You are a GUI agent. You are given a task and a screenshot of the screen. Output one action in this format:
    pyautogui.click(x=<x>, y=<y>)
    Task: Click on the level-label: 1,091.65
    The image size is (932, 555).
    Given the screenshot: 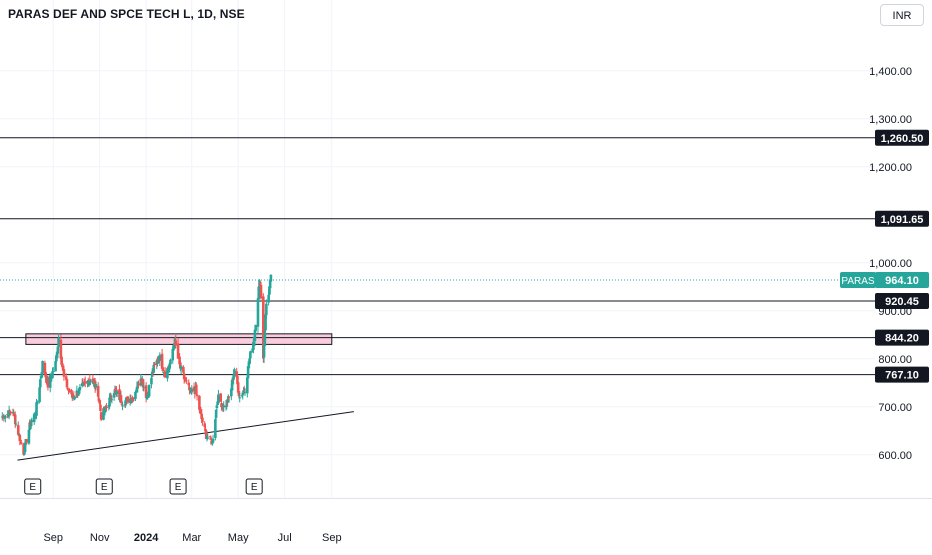 What is the action you would take?
    pyautogui.click(x=902, y=220)
    